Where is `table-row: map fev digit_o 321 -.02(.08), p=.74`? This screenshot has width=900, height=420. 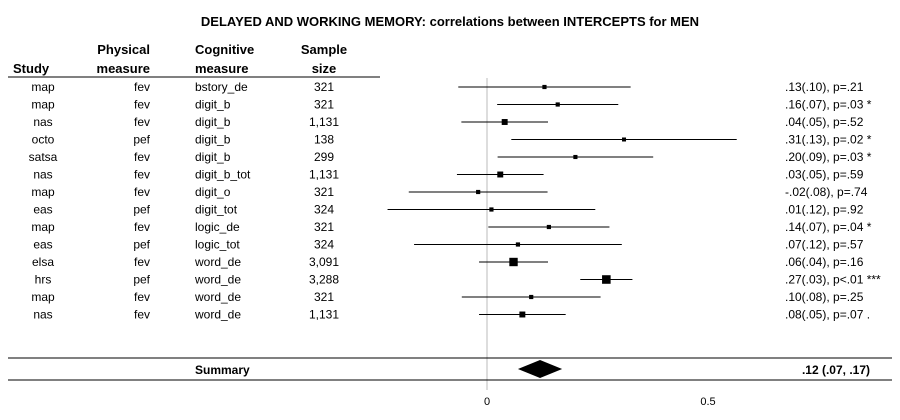
table-row: map fev digit_o 321 -.02(.08), p=.74 is located at coordinates (449, 192).